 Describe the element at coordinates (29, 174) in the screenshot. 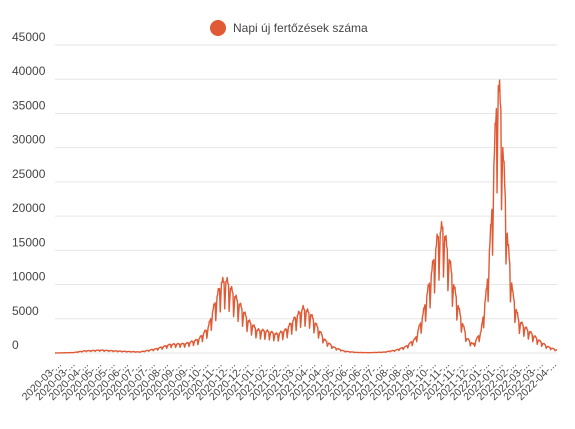

I see `y-tick-label: 25000` at that location.